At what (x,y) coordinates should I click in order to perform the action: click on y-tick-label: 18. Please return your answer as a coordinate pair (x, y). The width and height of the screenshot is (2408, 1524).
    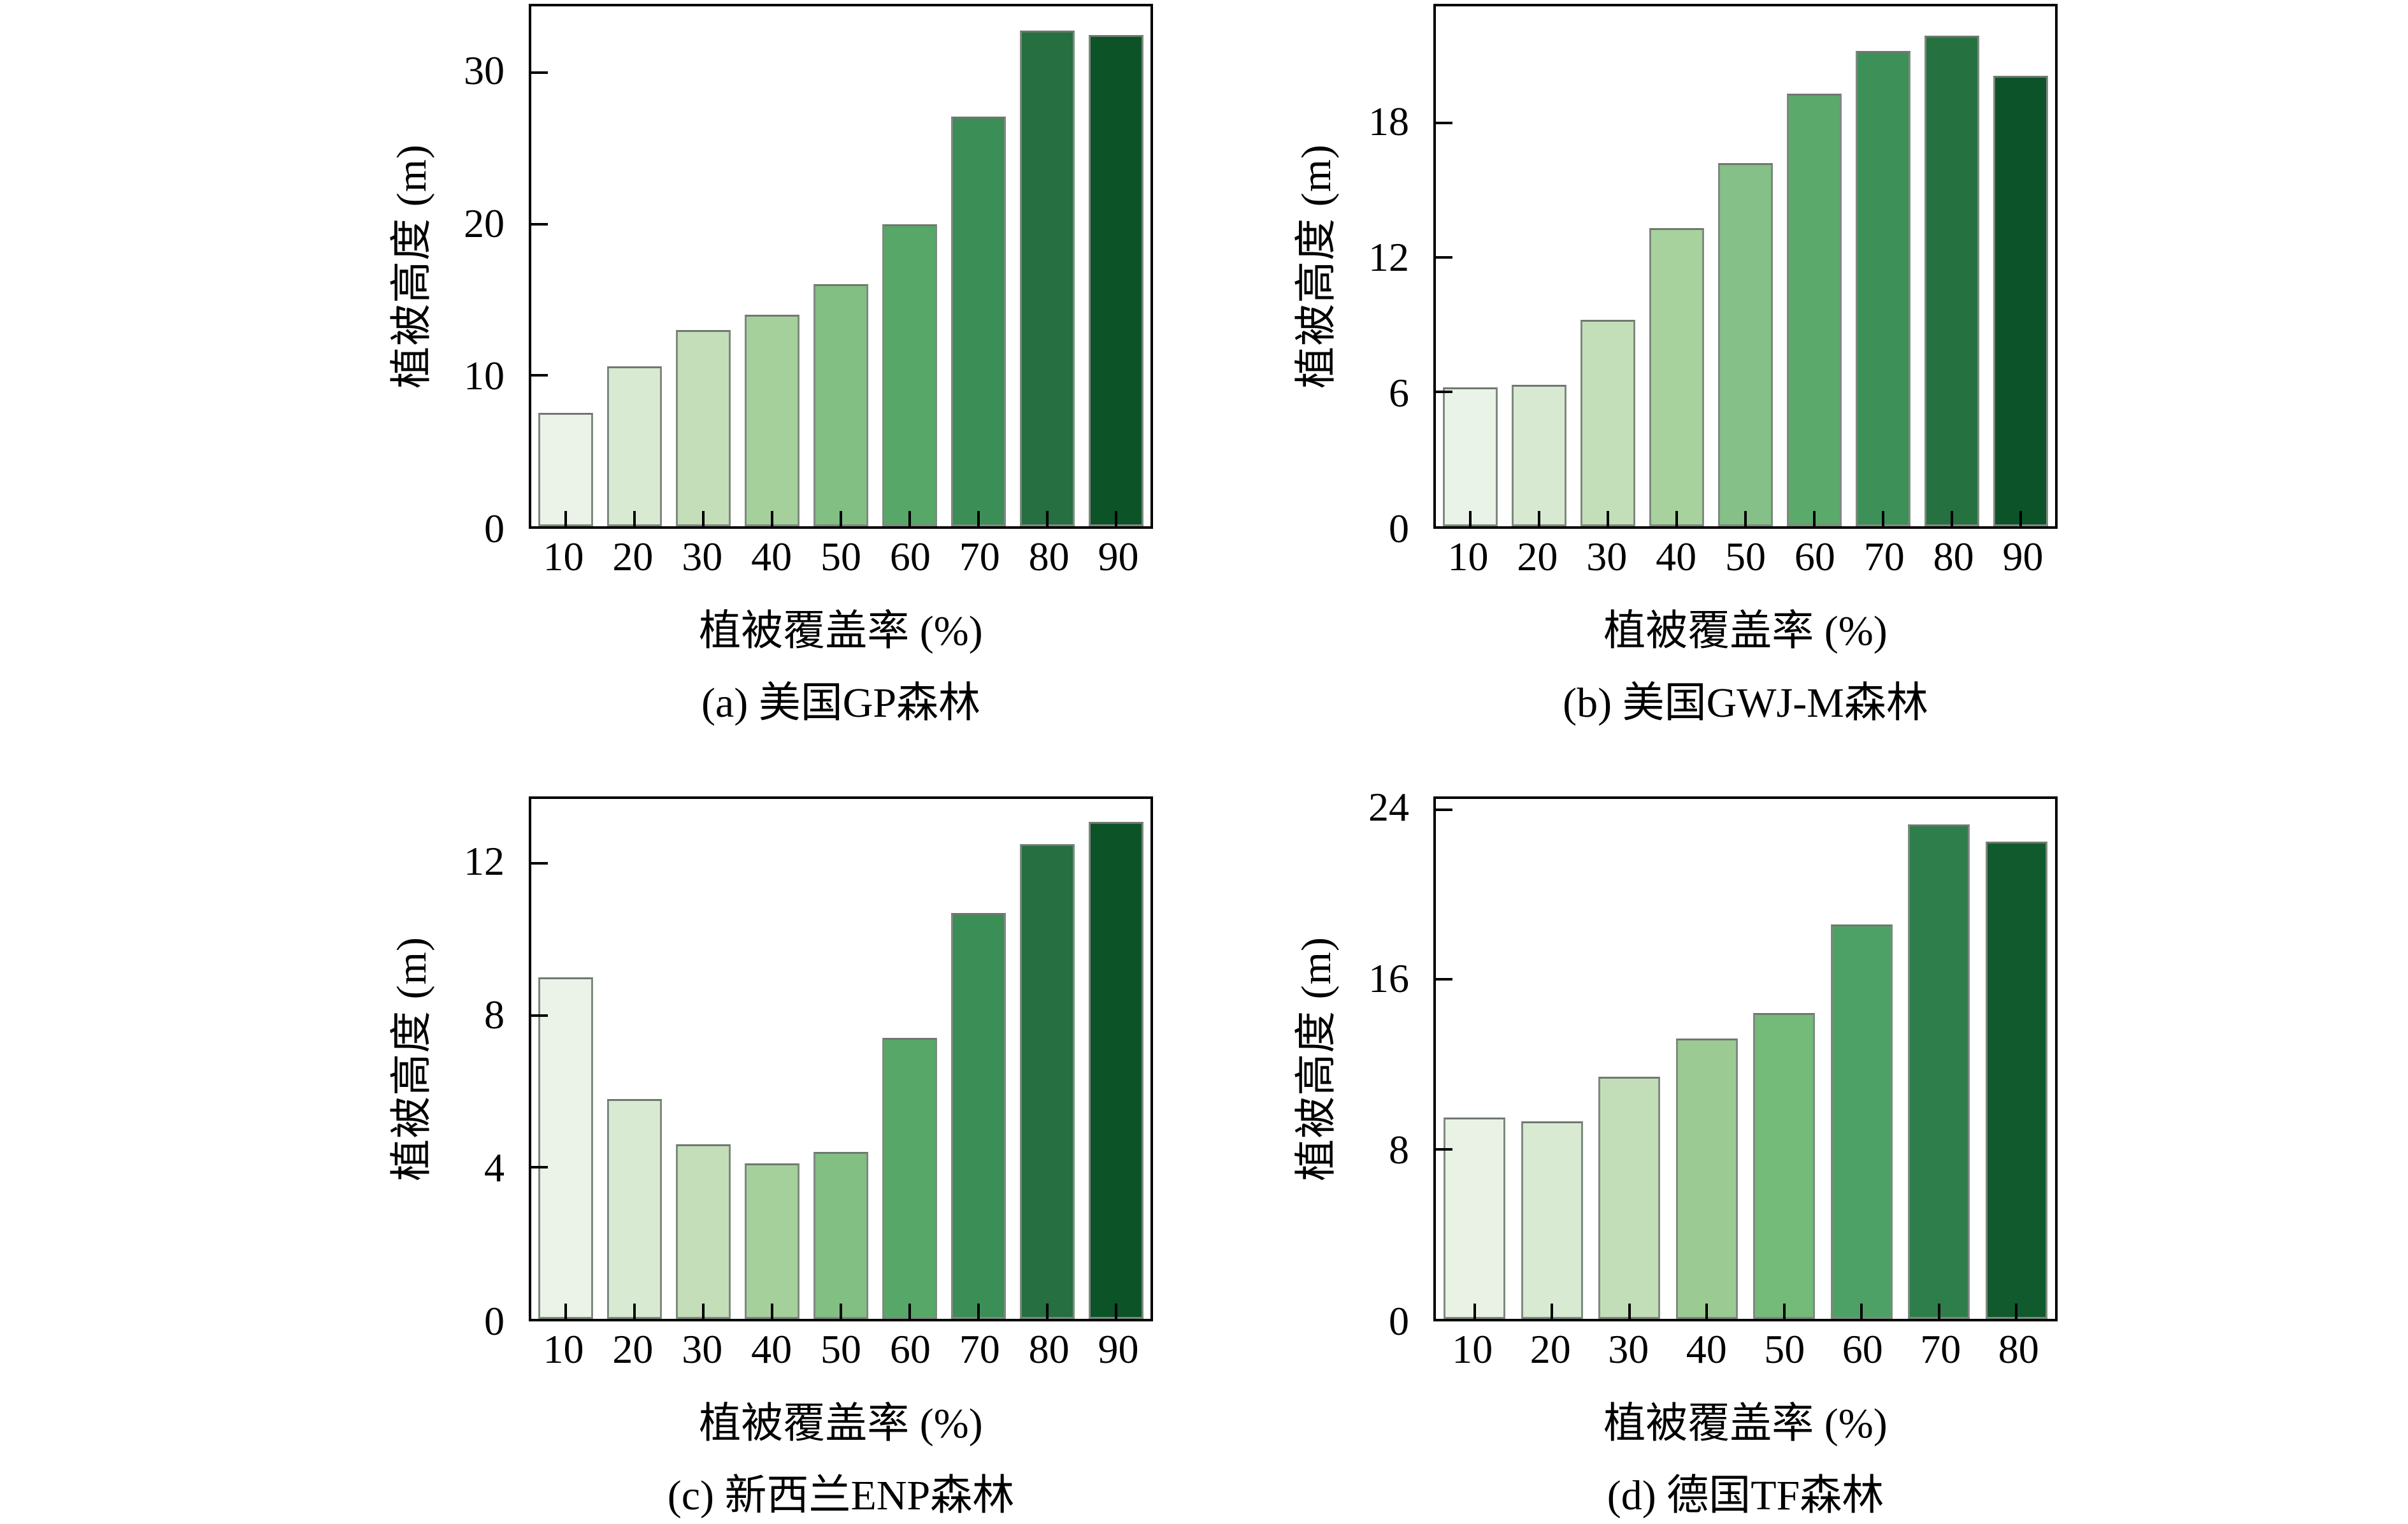
    Looking at the image, I should click on (1388, 121).